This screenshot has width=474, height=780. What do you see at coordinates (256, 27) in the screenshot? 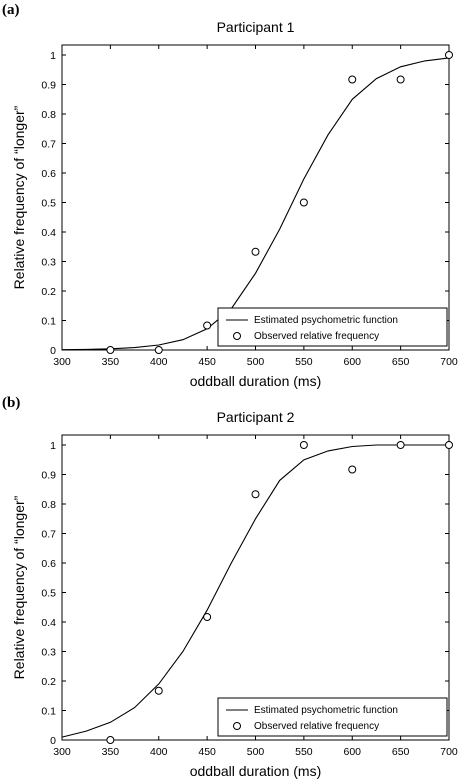
I see `c1-title: Participant 1` at bounding box center [256, 27].